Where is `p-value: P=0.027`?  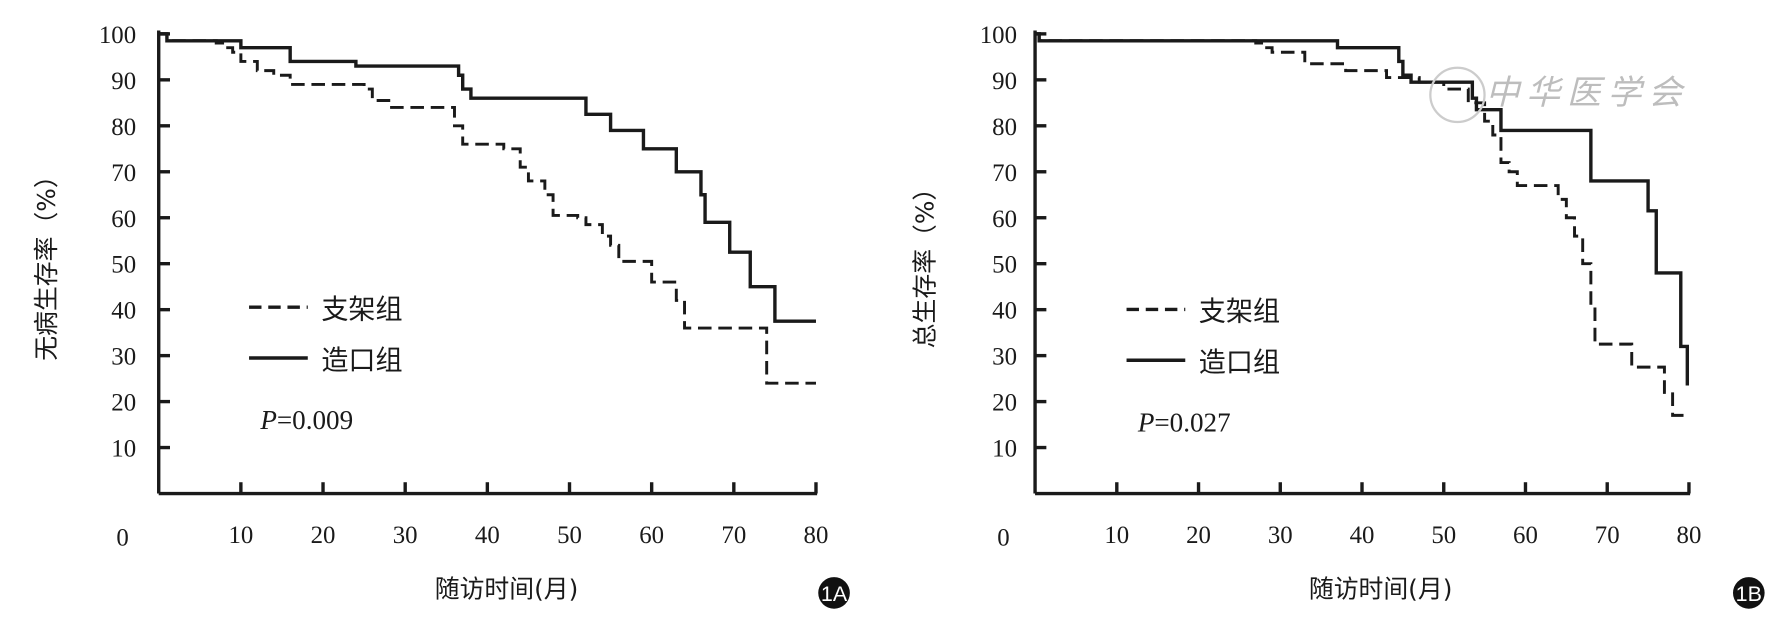
p-value: P=0.027 is located at coordinates (1184, 422).